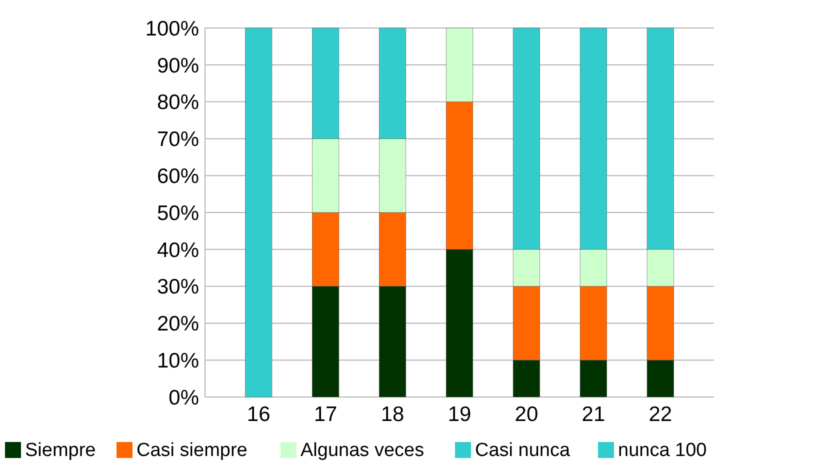 The height and width of the screenshot is (465, 824). Describe the element at coordinates (392, 414) in the screenshot. I see `x-tick-label: 18` at that location.